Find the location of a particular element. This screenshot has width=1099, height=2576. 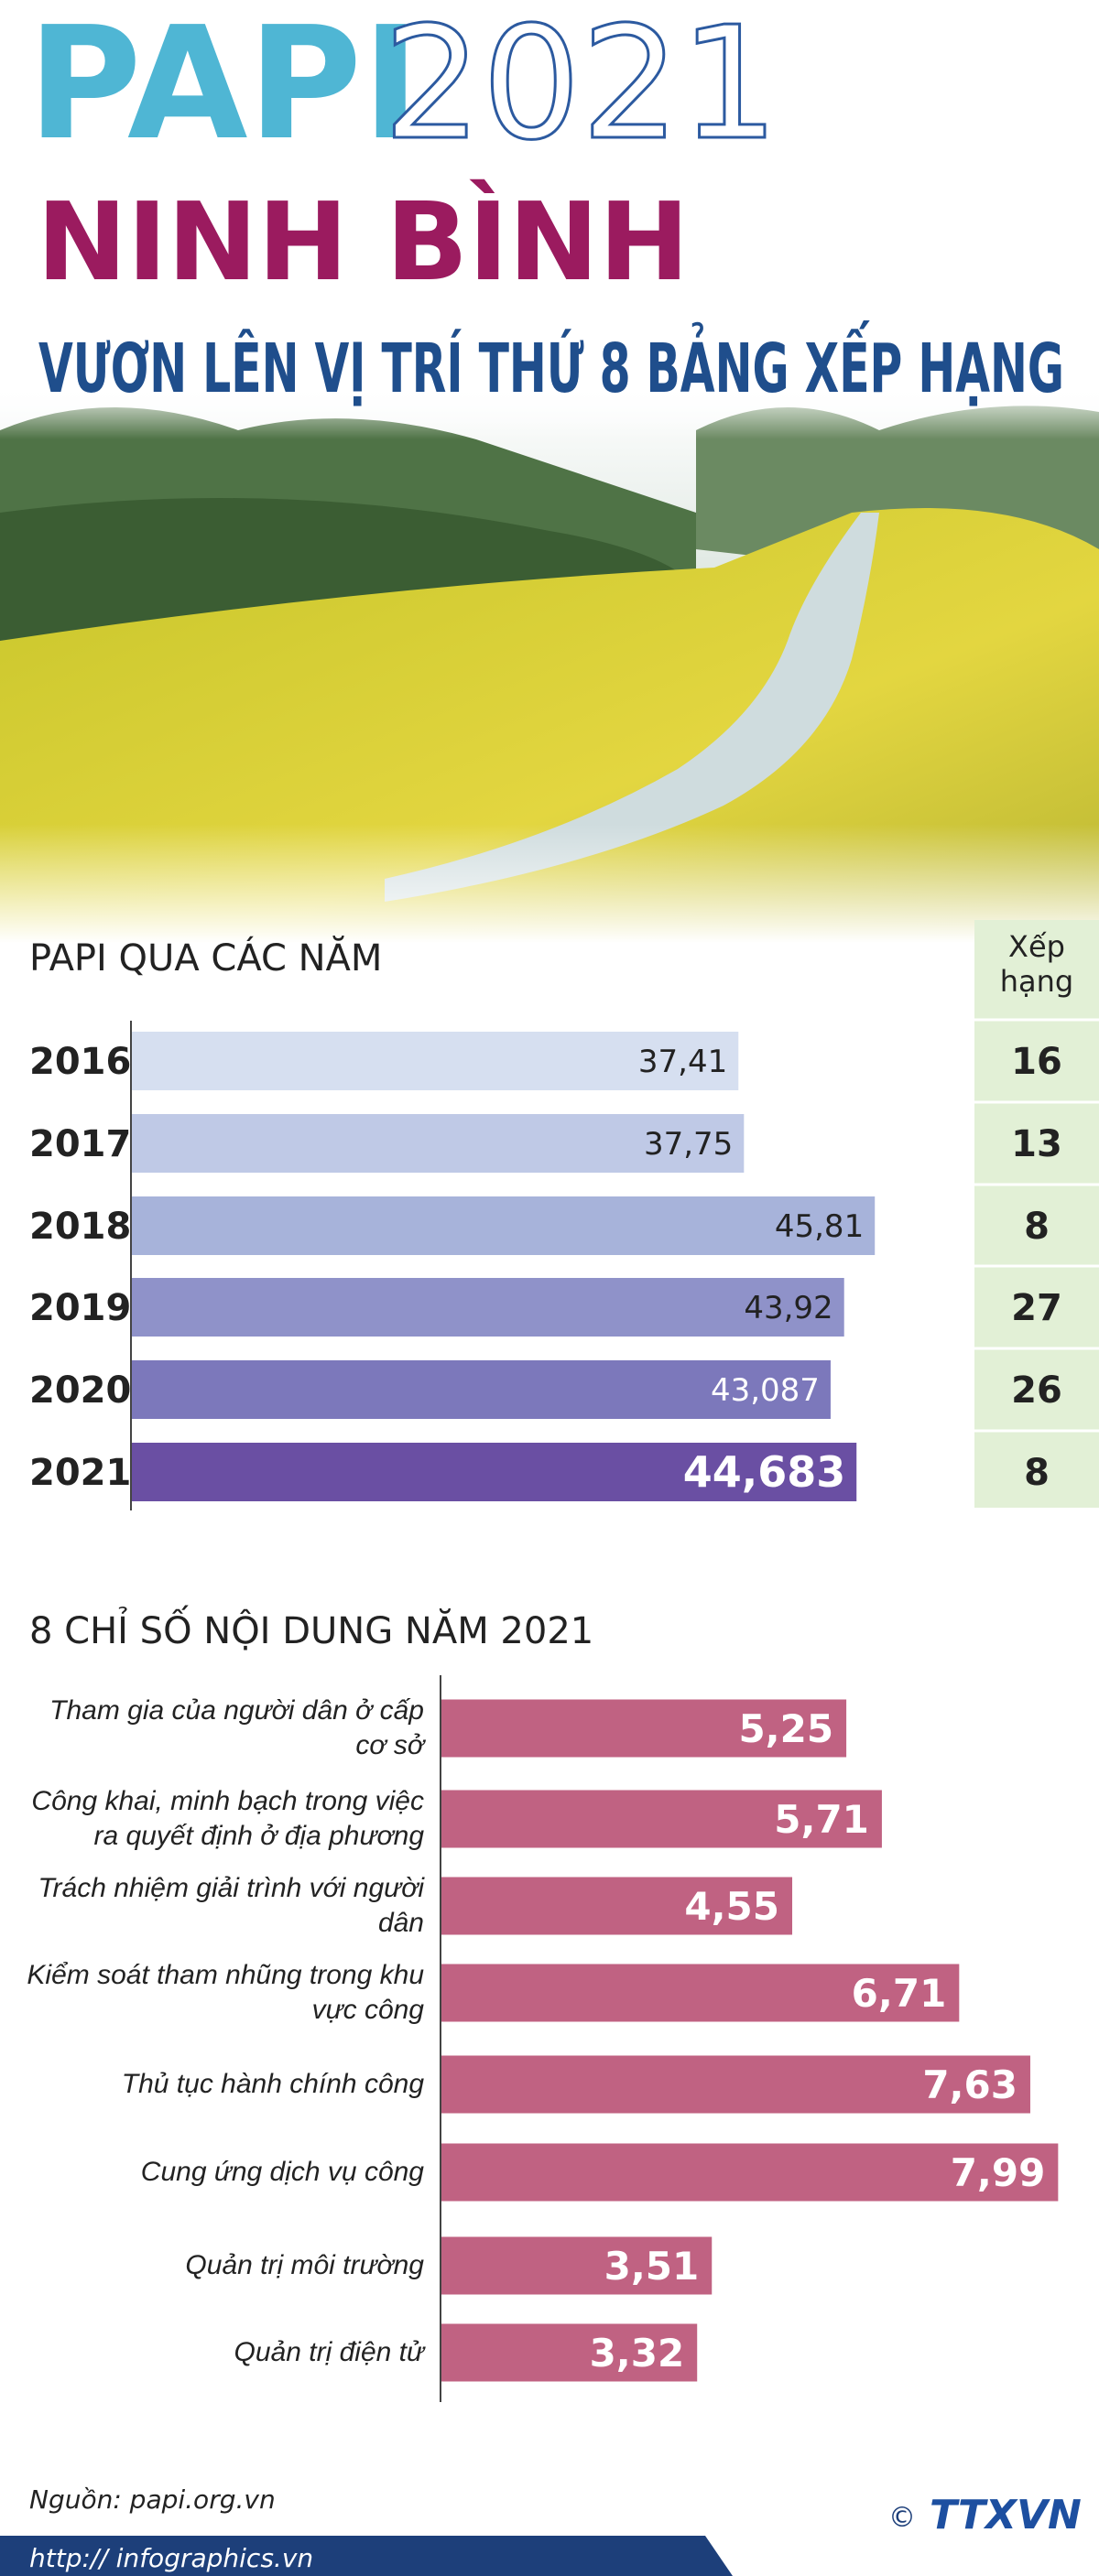

year-label: 2021 is located at coordinates (80, 1473).